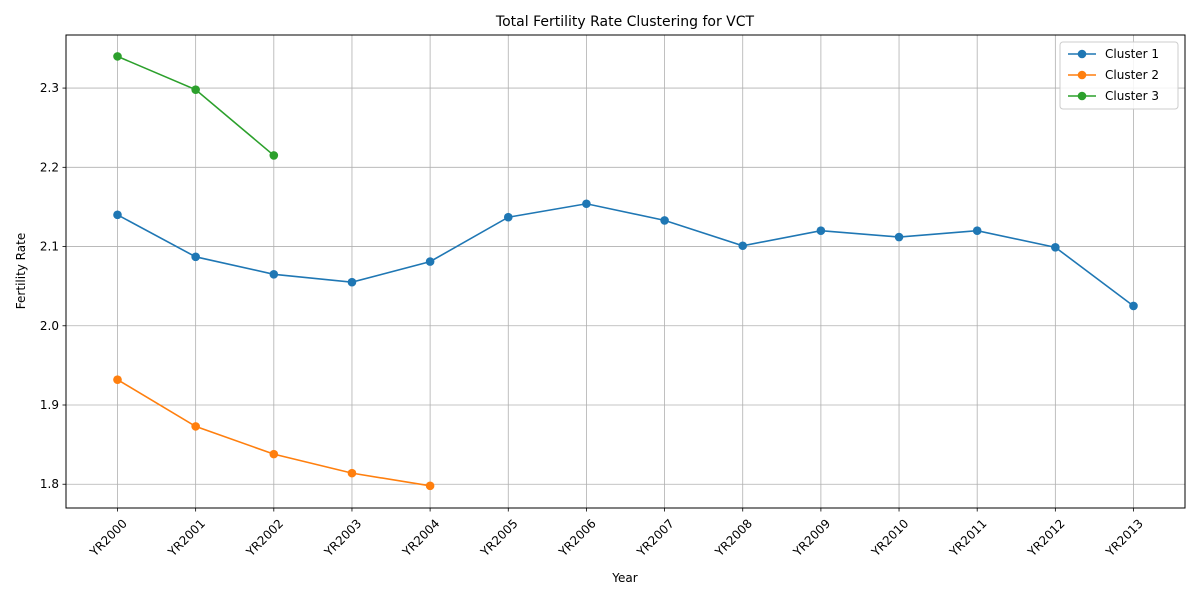 The width and height of the screenshot is (1200, 600). I want to click on legend-box, so click(1119, 75).